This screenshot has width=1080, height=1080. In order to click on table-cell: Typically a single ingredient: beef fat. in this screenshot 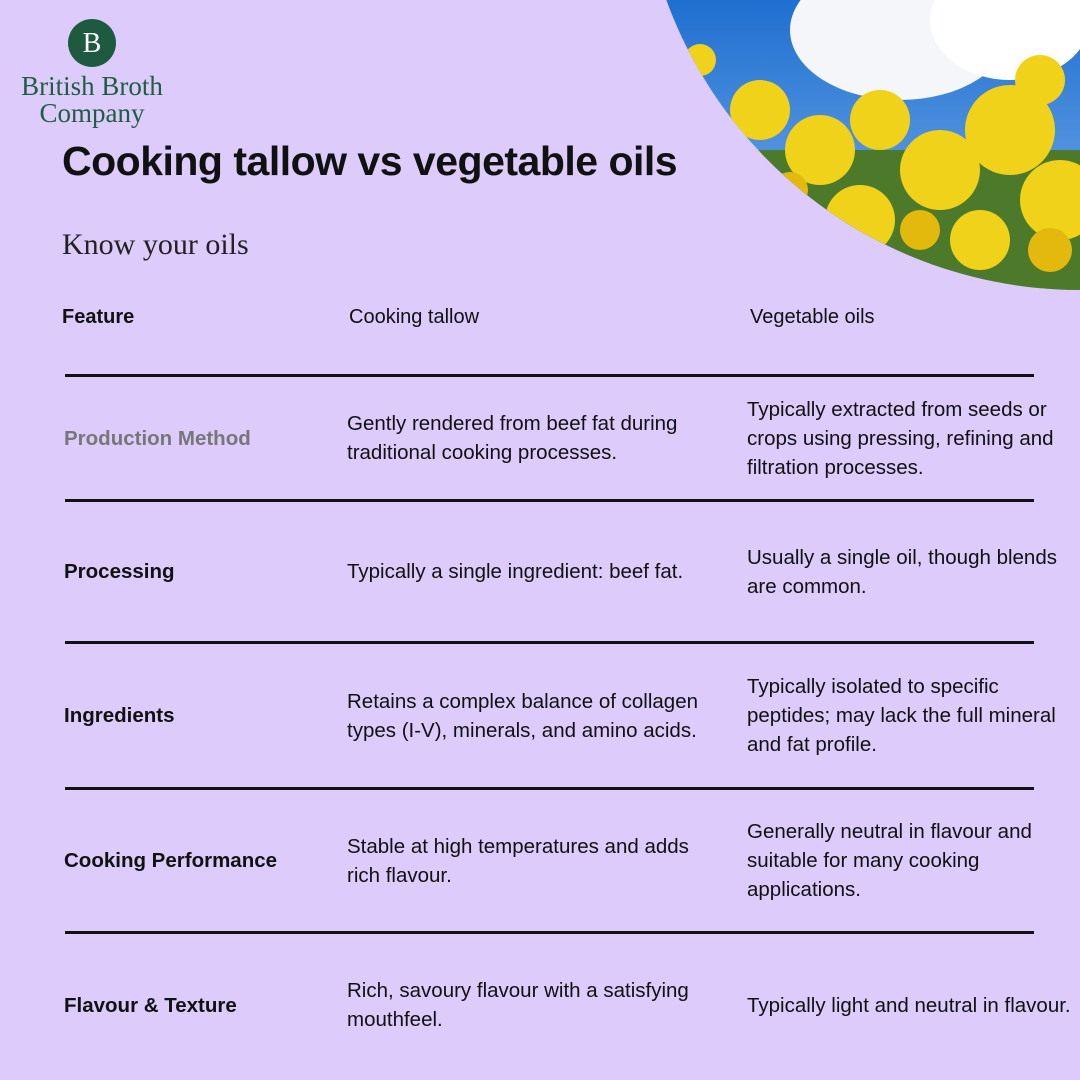, I will do `click(515, 571)`.